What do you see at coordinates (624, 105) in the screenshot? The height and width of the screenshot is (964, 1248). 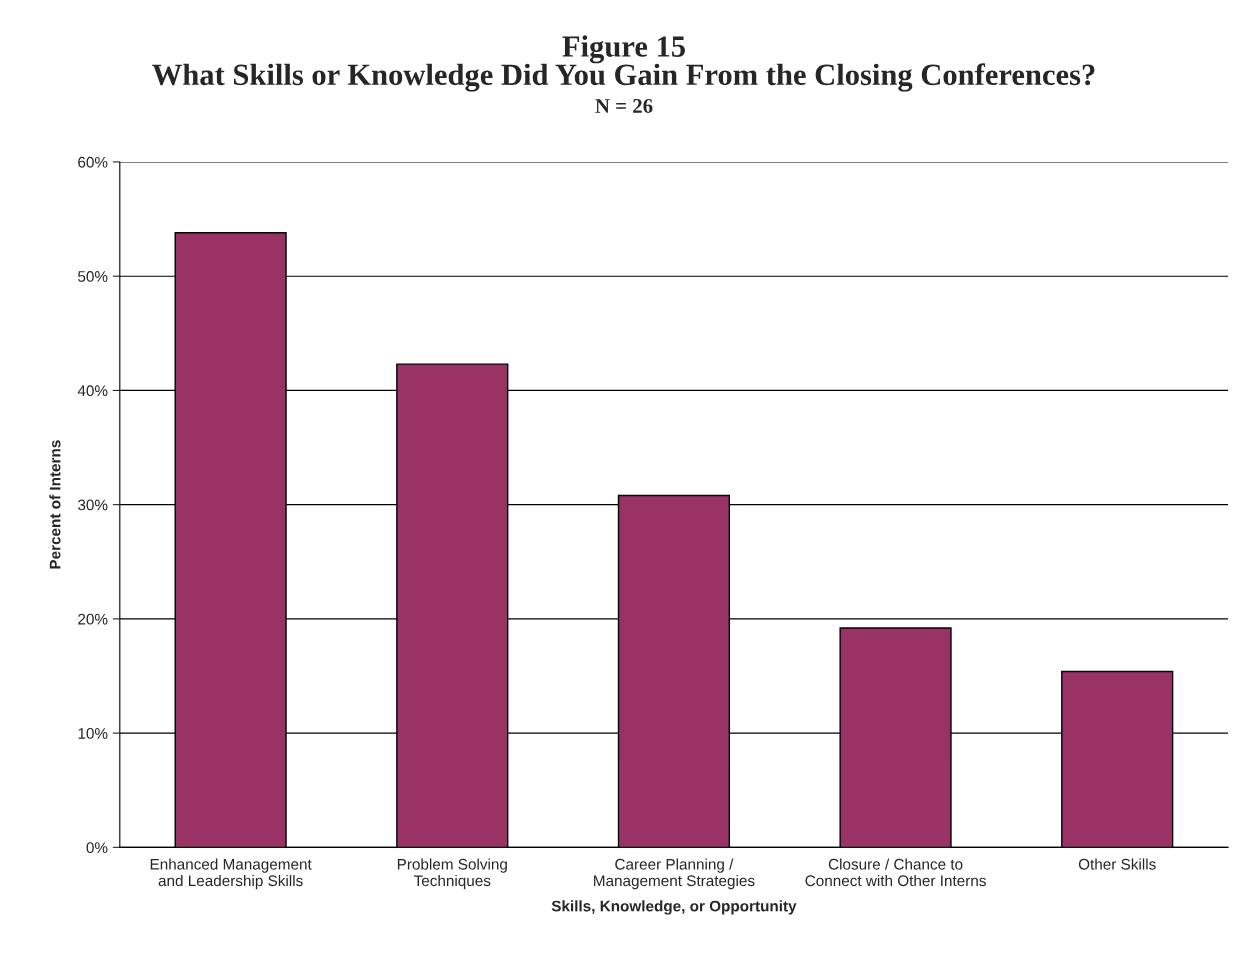 I see `chart-subtitle: N = 26` at bounding box center [624, 105].